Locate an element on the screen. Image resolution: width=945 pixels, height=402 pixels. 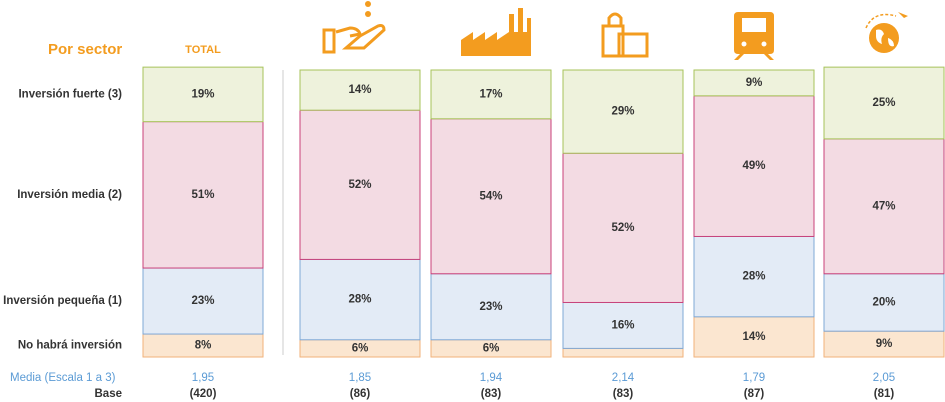
data-label: 54% is located at coordinates (490, 196).